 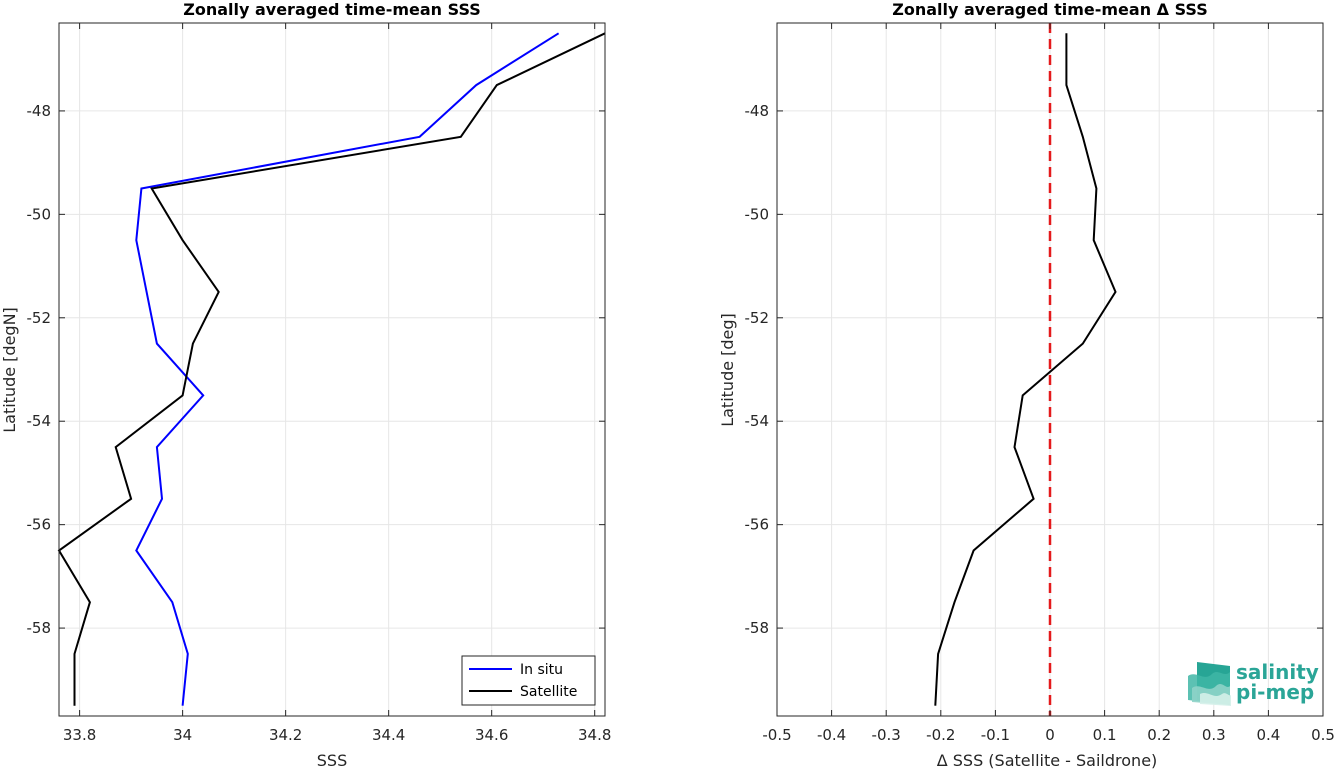 I want to click on legend-box, so click(x=528, y=680).